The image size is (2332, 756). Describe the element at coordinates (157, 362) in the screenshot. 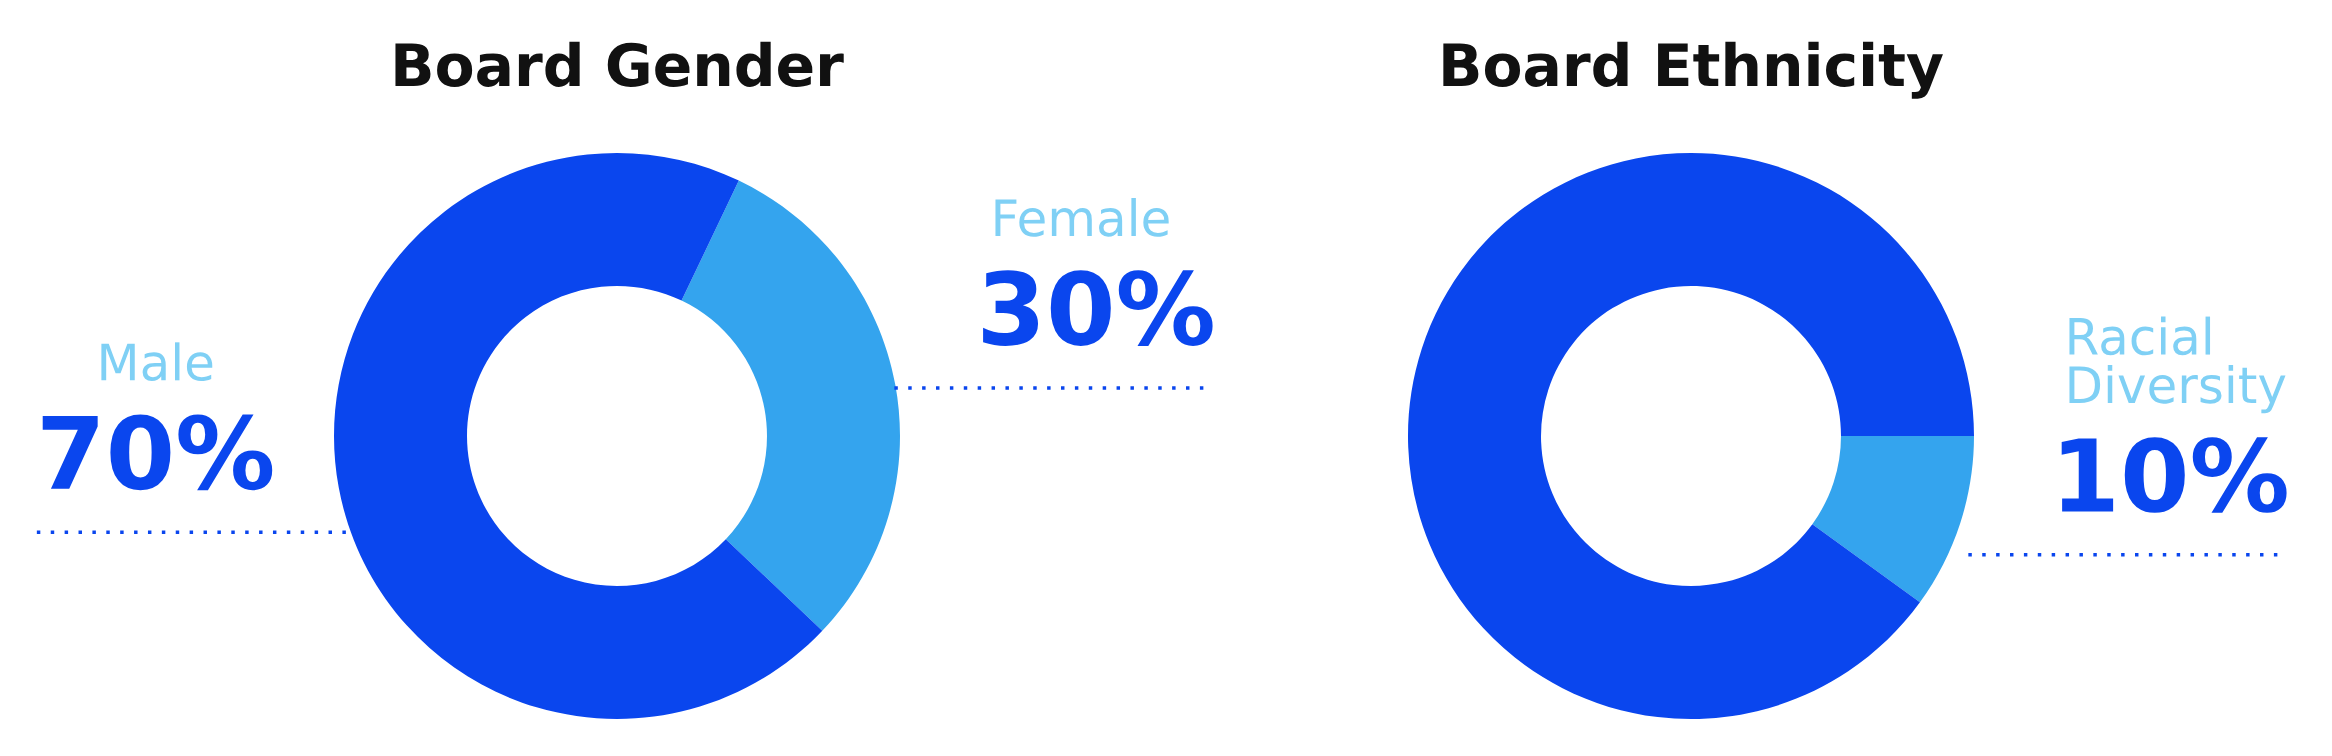

I see `slice-label: Male` at that location.